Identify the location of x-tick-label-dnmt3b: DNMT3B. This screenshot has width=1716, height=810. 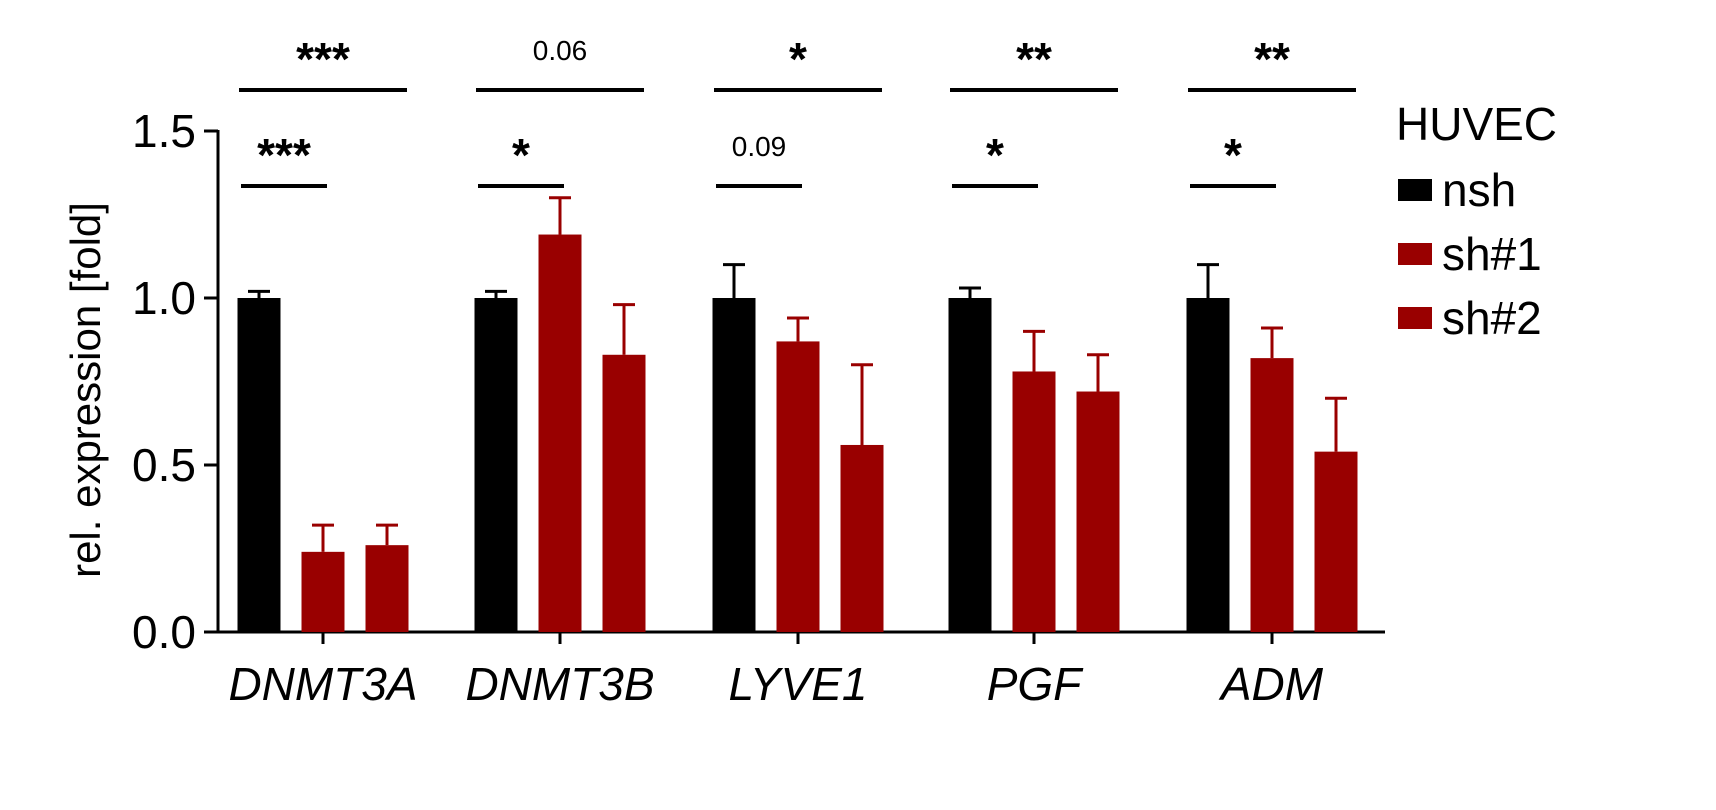
(559, 684).